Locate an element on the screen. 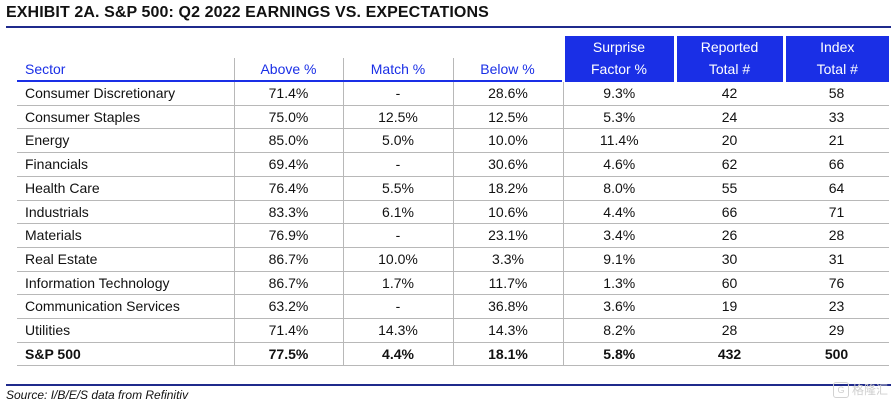 The width and height of the screenshot is (896, 406). cell-factor: 8.2% is located at coordinates (618, 330).